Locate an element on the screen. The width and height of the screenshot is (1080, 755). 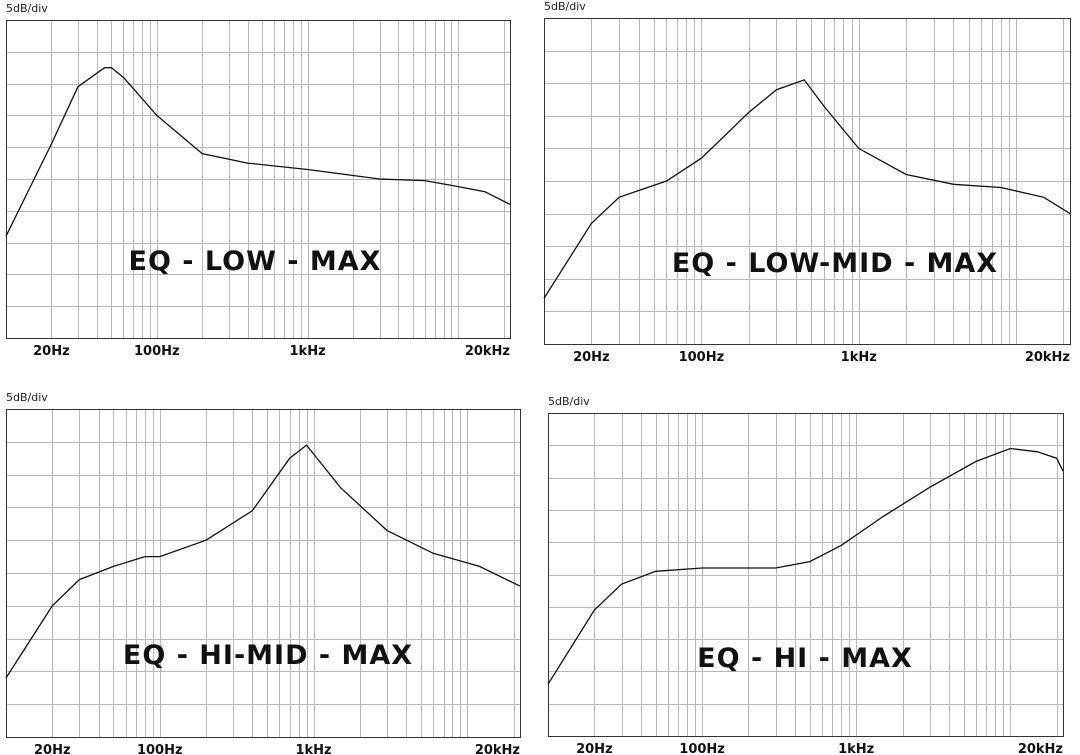
response-curve-low is located at coordinates (258, 152).